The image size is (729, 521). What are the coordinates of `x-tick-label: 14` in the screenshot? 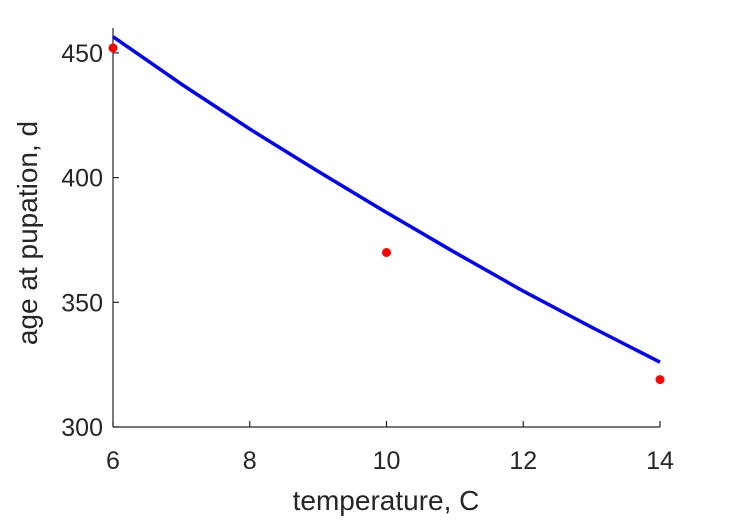 It's located at (660, 461).